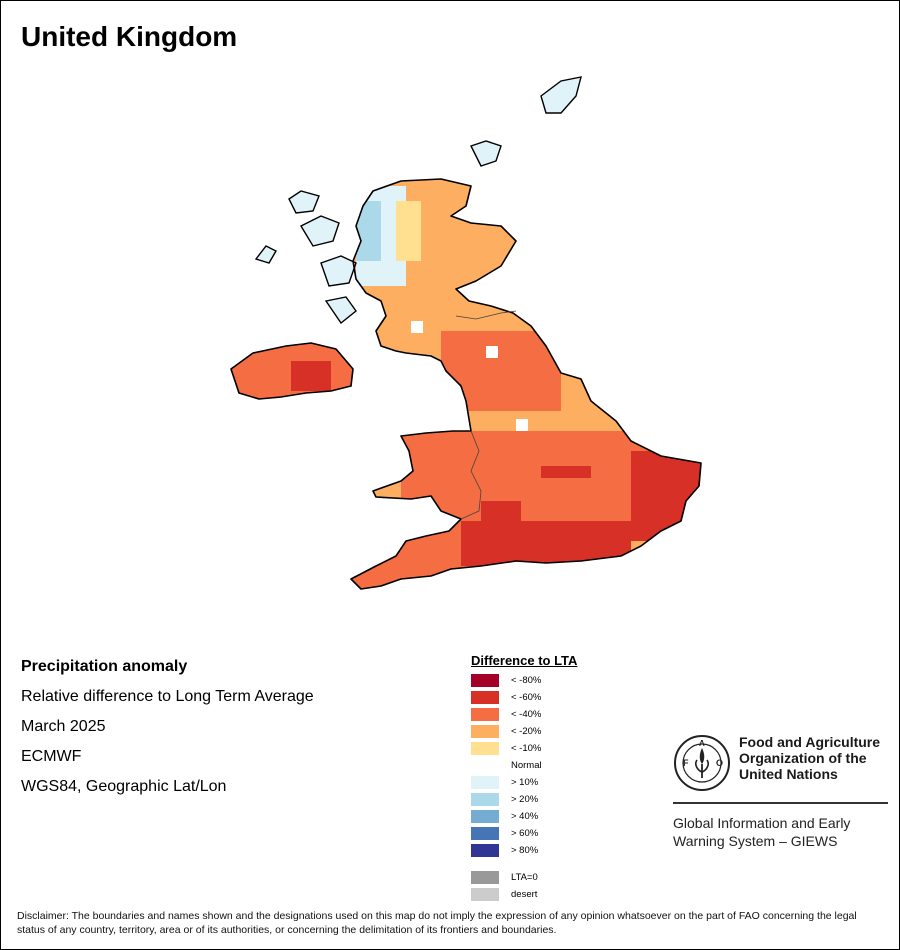  I want to click on giews-line: Warning System – GIEWS, so click(755, 841).